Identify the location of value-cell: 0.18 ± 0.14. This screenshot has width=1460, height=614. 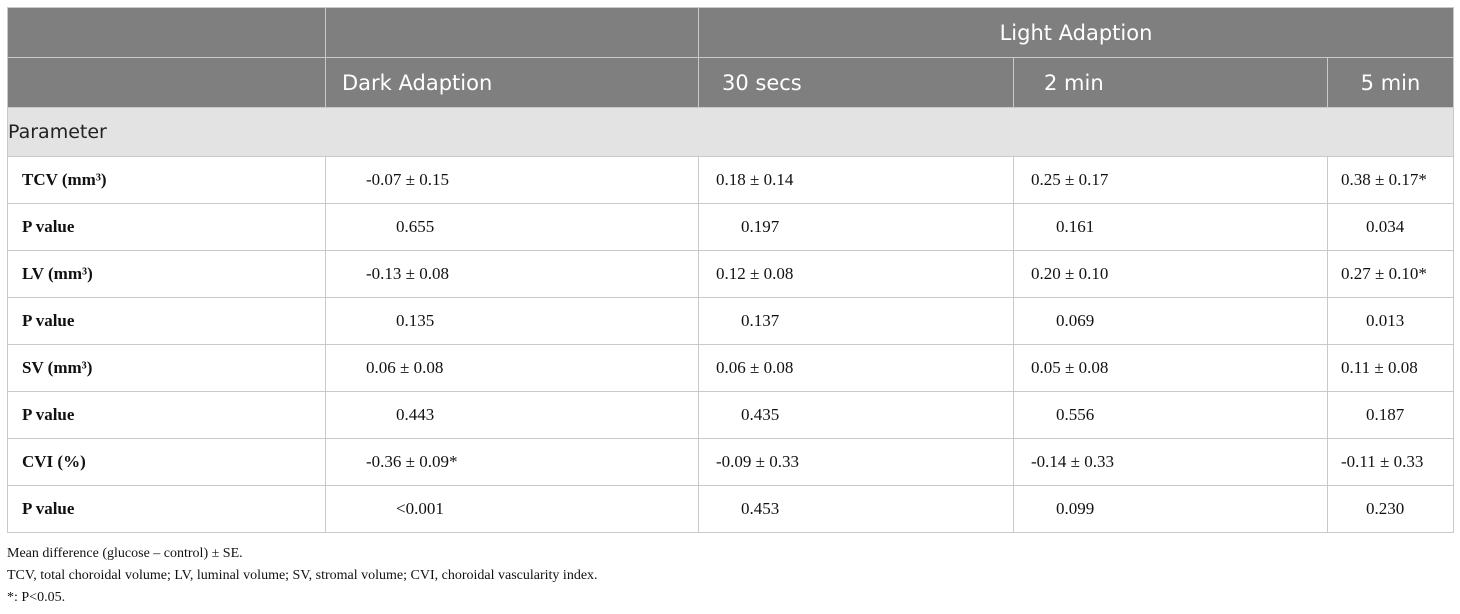
(856, 180).